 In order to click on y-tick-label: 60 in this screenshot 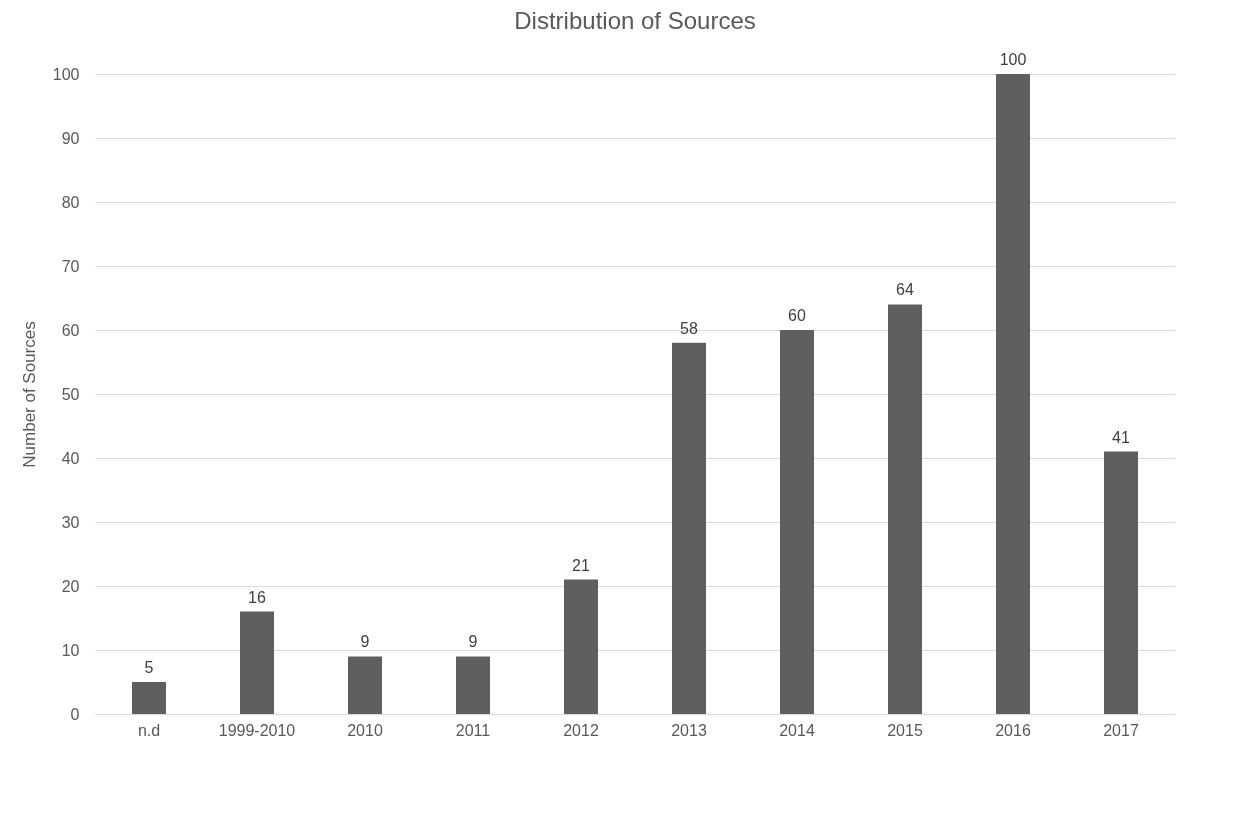, I will do `click(70, 330)`.